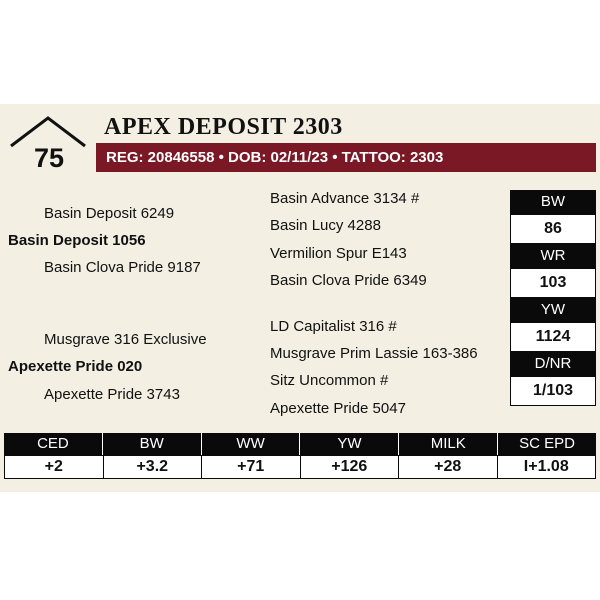 The width and height of the screenshot is (600, 600). I want to click on lot-number: 75, so click(49, 158).